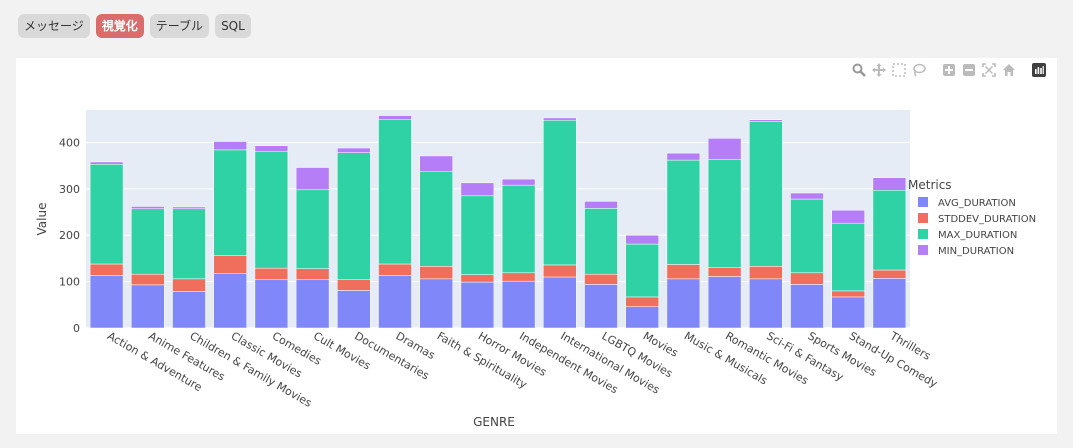 The image size is (1073, 448). I want to click on zoom-in-icon, so click(949, 70).